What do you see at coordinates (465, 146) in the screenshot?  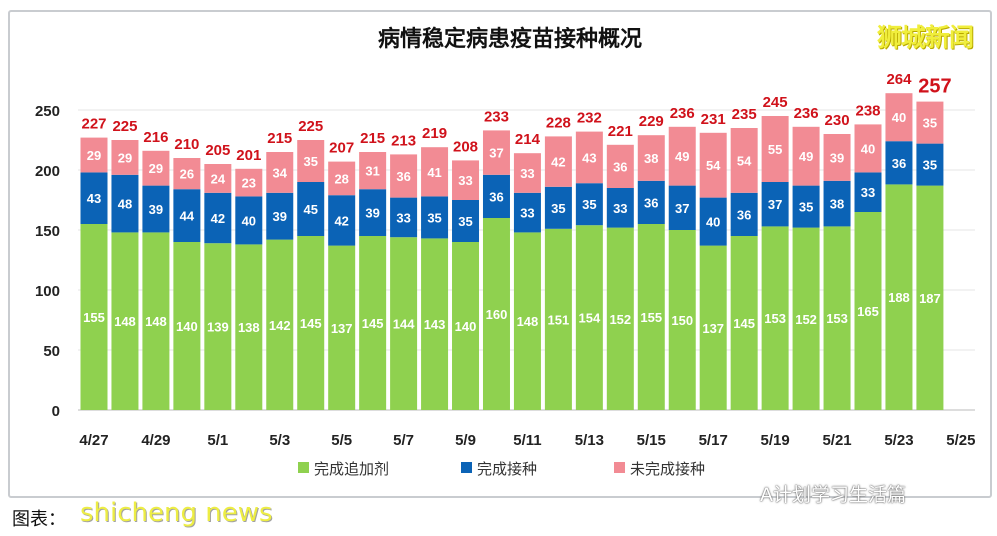 I see `total-label: 208` at bounding box center [465, 146].